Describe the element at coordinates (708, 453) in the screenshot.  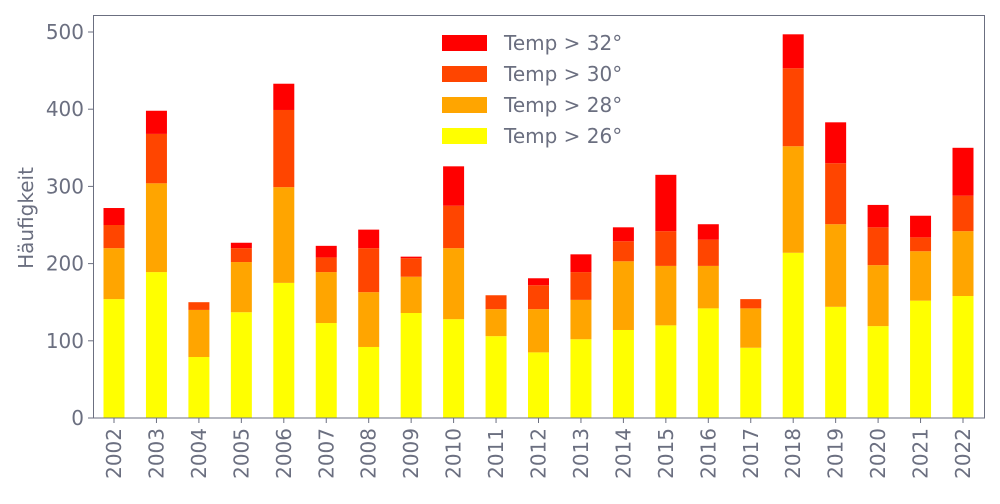
I see `x-tick-label: 2016` at that location.